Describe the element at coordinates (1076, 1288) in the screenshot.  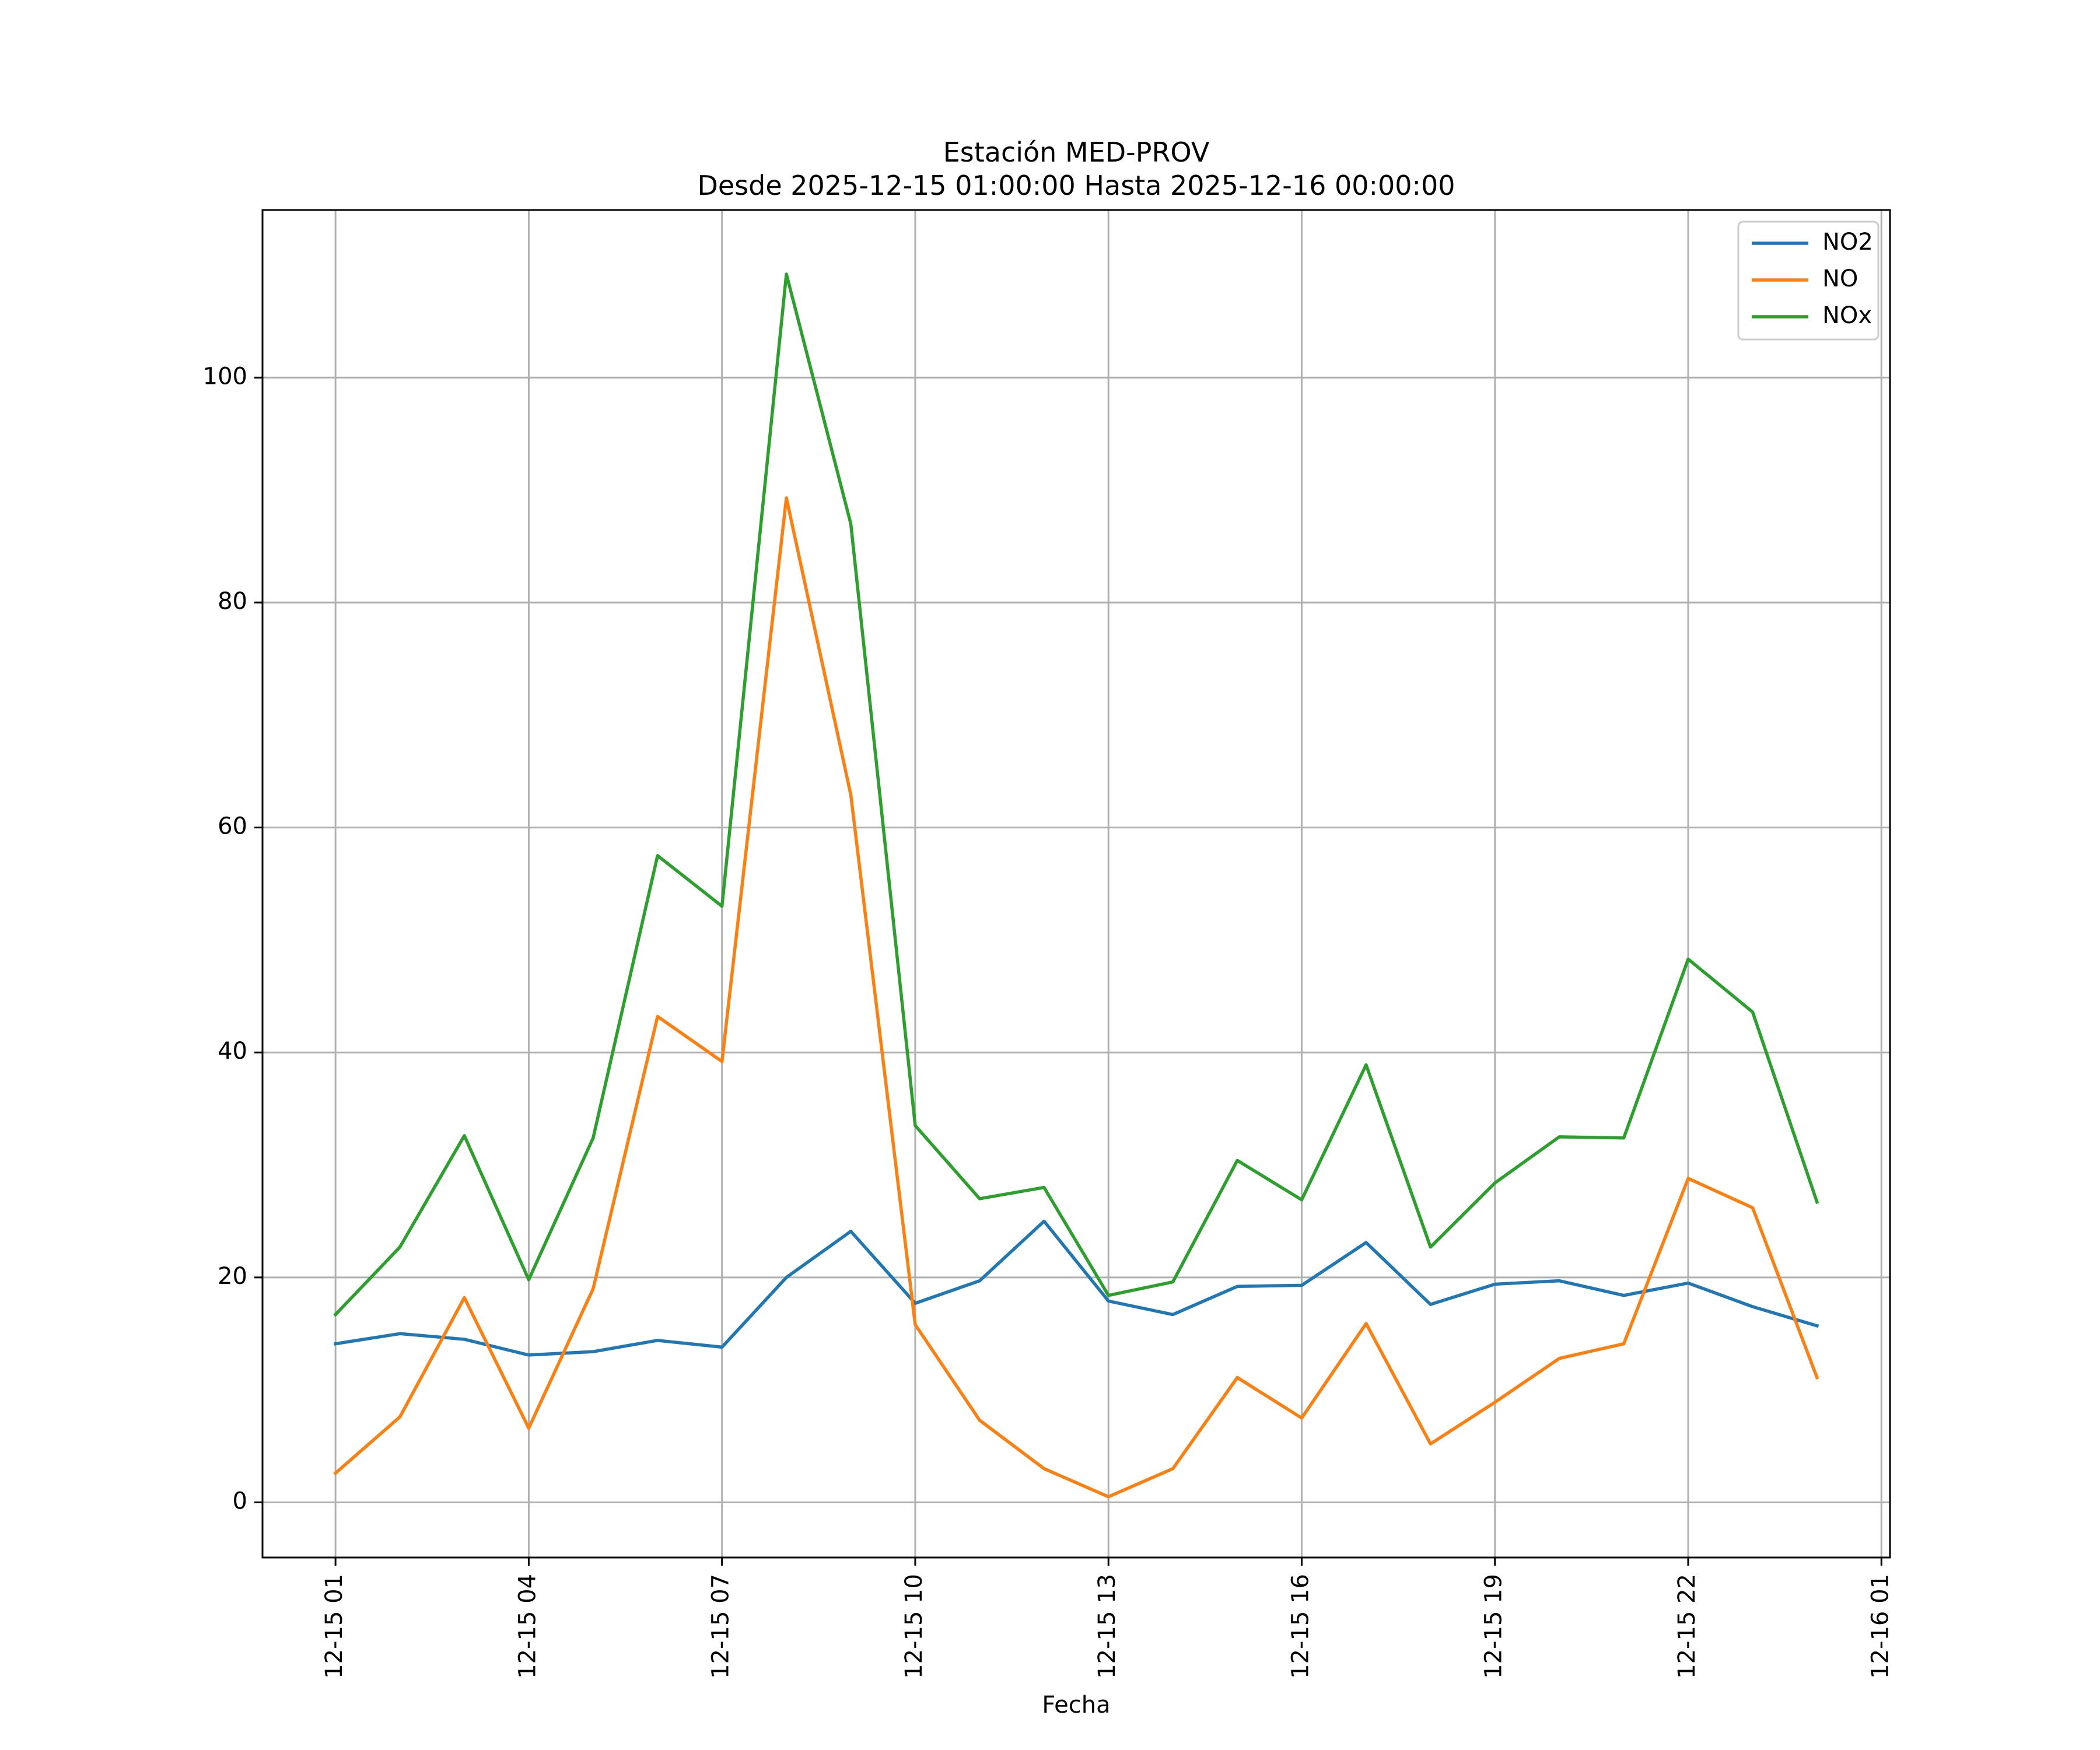
I see `series-line-no2` at that location.